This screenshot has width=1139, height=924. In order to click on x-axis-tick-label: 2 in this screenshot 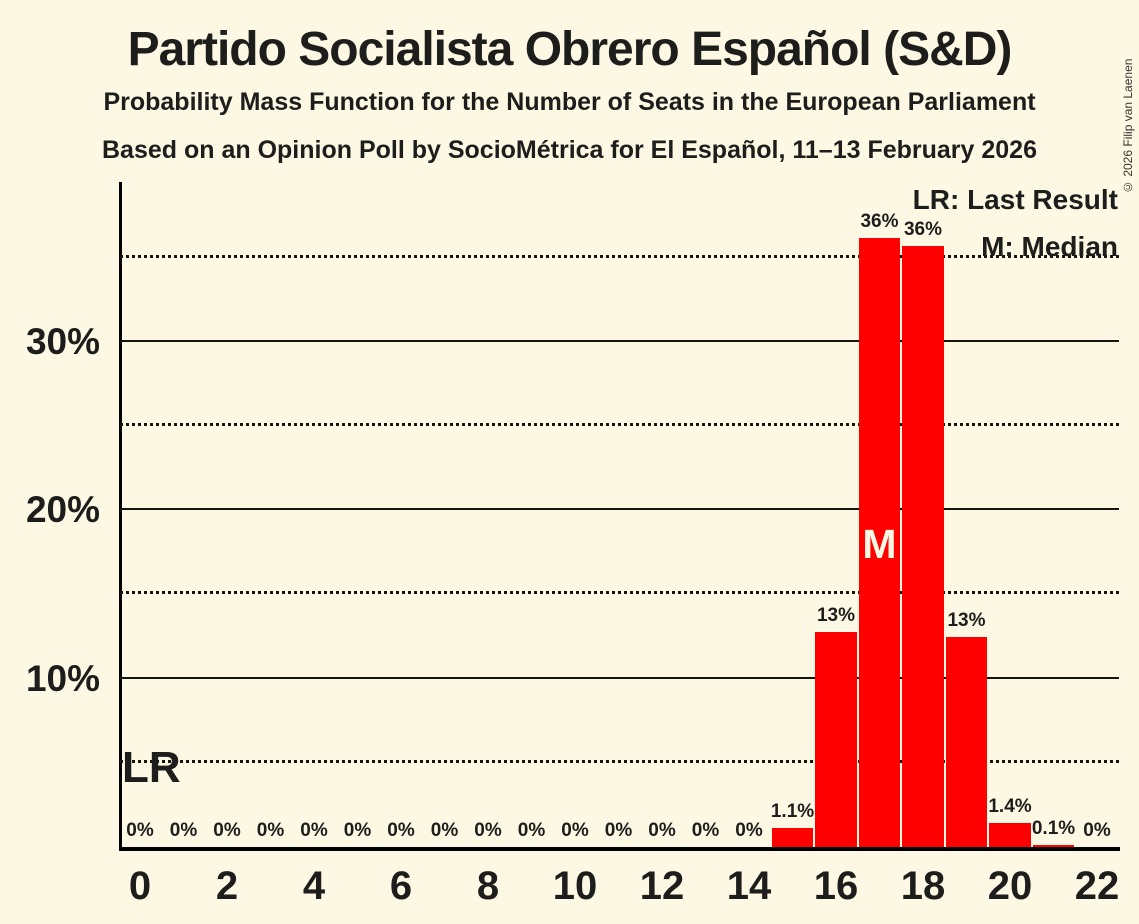, I will do `click(227, 886)`.